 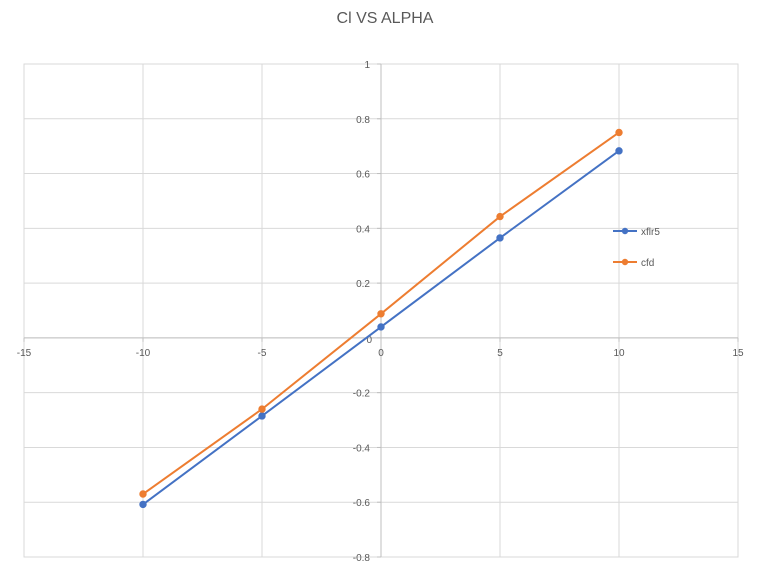 I want to click on legend-label: cfd, so click(x=647, y=263).